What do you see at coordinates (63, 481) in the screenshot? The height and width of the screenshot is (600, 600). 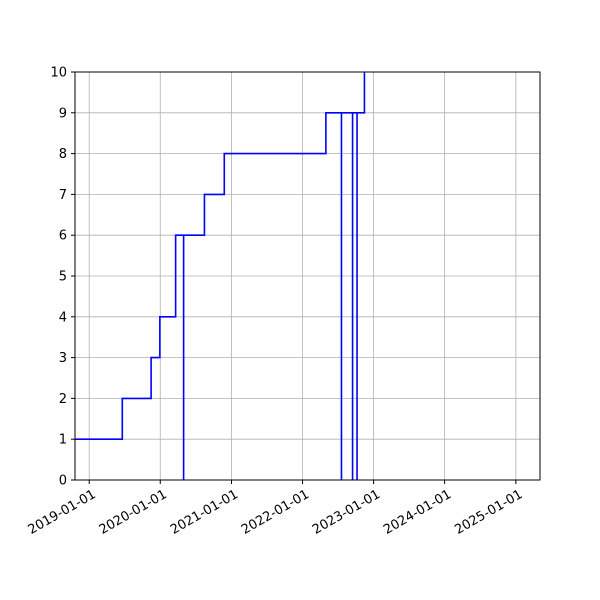 I see `y-tick-label: 0` at bounding box center [63, 481].